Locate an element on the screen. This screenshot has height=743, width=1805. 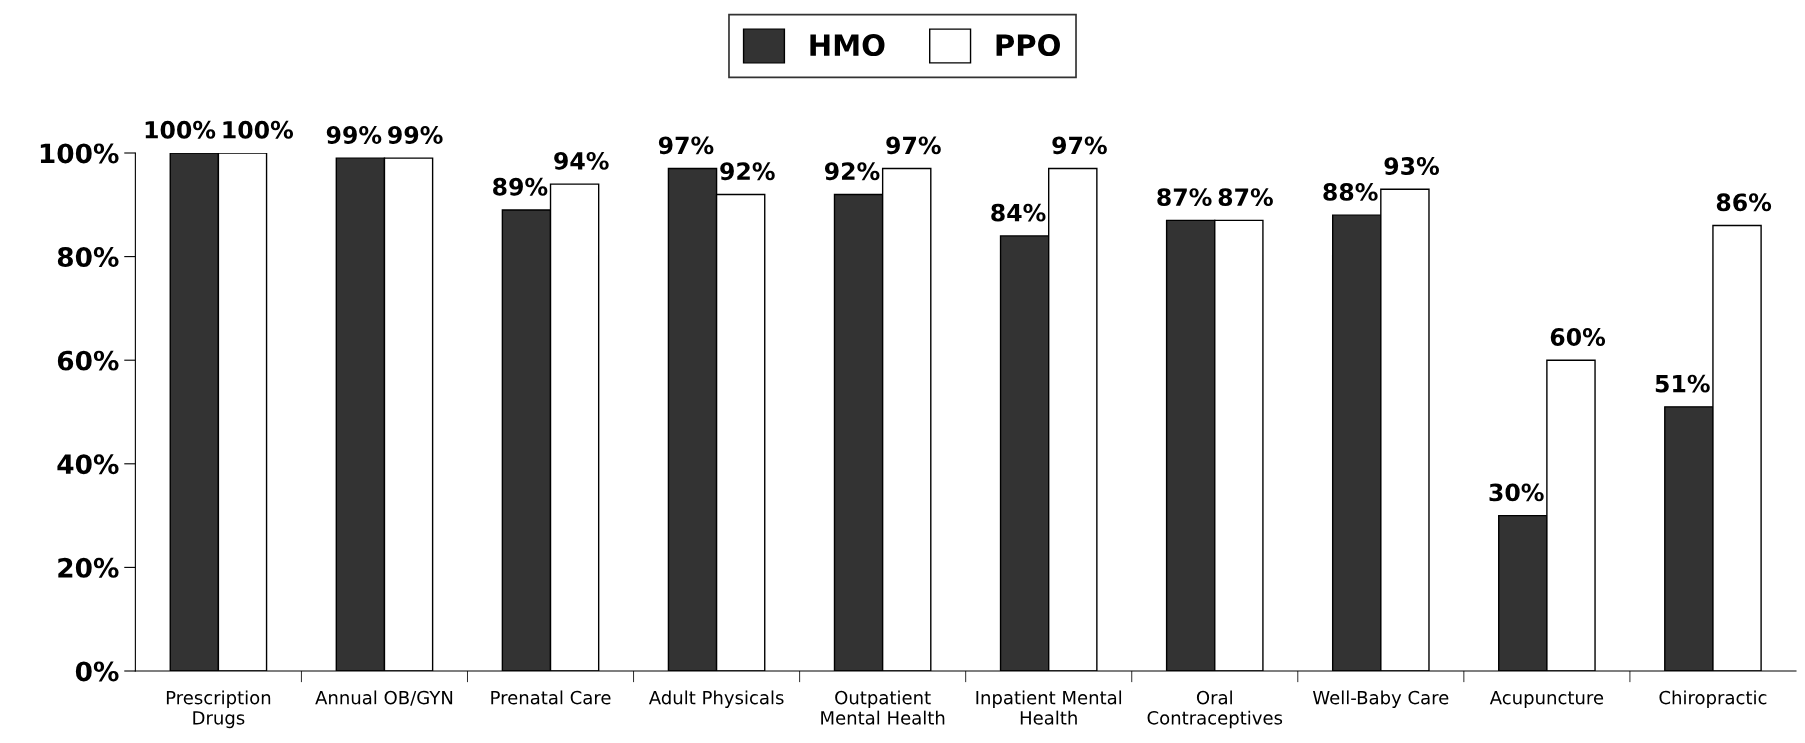
y-tick-label: 80% is located at coordinates (88, 257).